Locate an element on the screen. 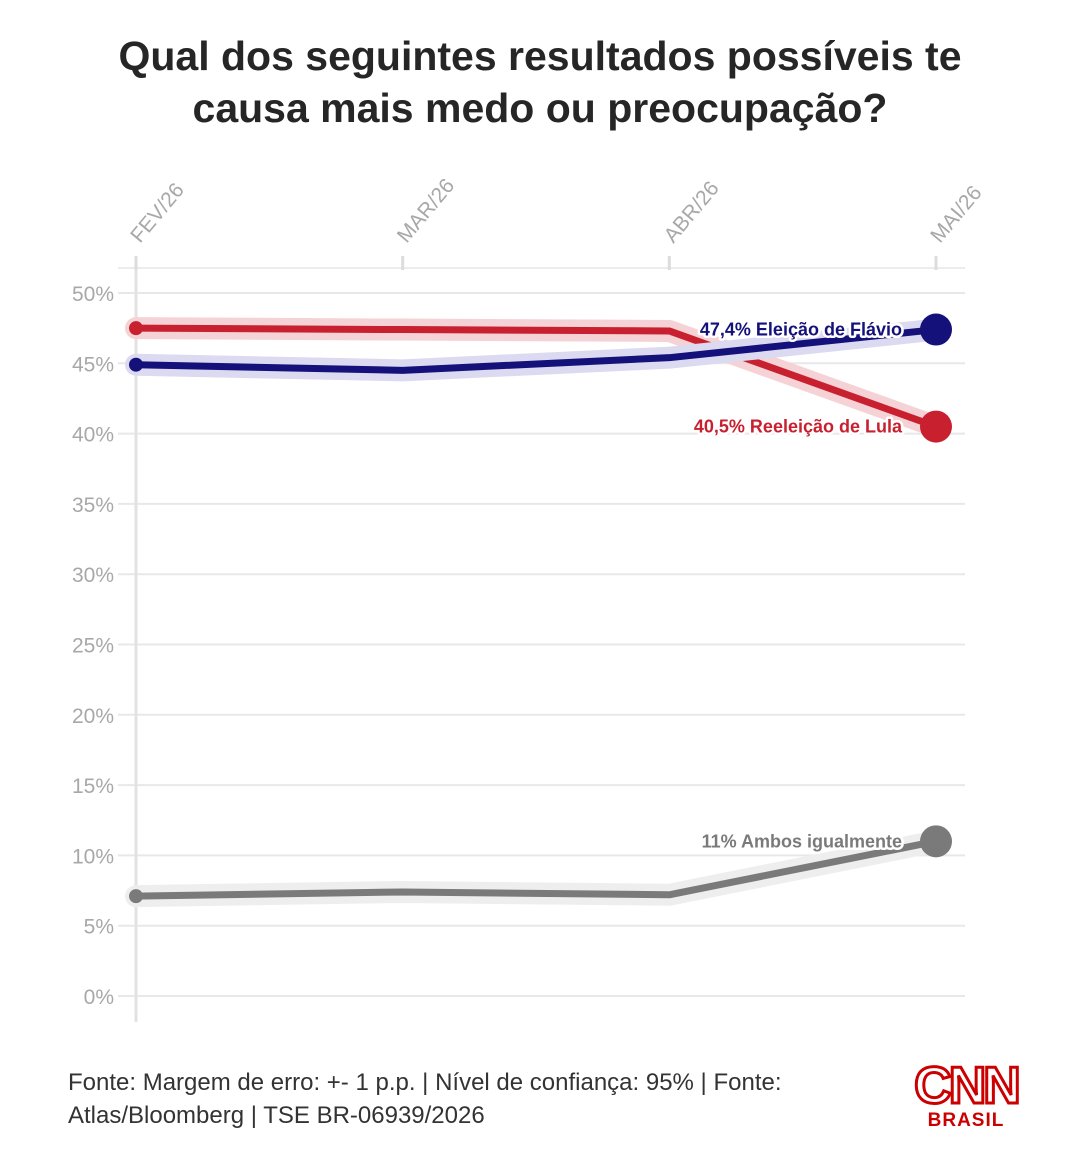 The image size is (1080, 1157). logo-wordmark: CNN is located at coordinates (968, 1086).